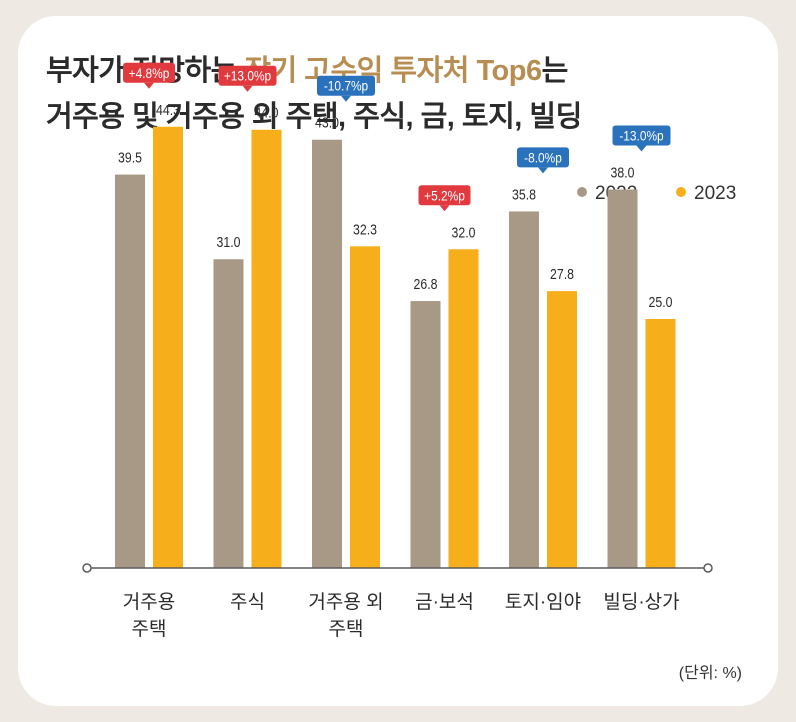 The image size is (796, 722). I want to click on change-badge-label-2: -10.7%p, so click(346, 86).